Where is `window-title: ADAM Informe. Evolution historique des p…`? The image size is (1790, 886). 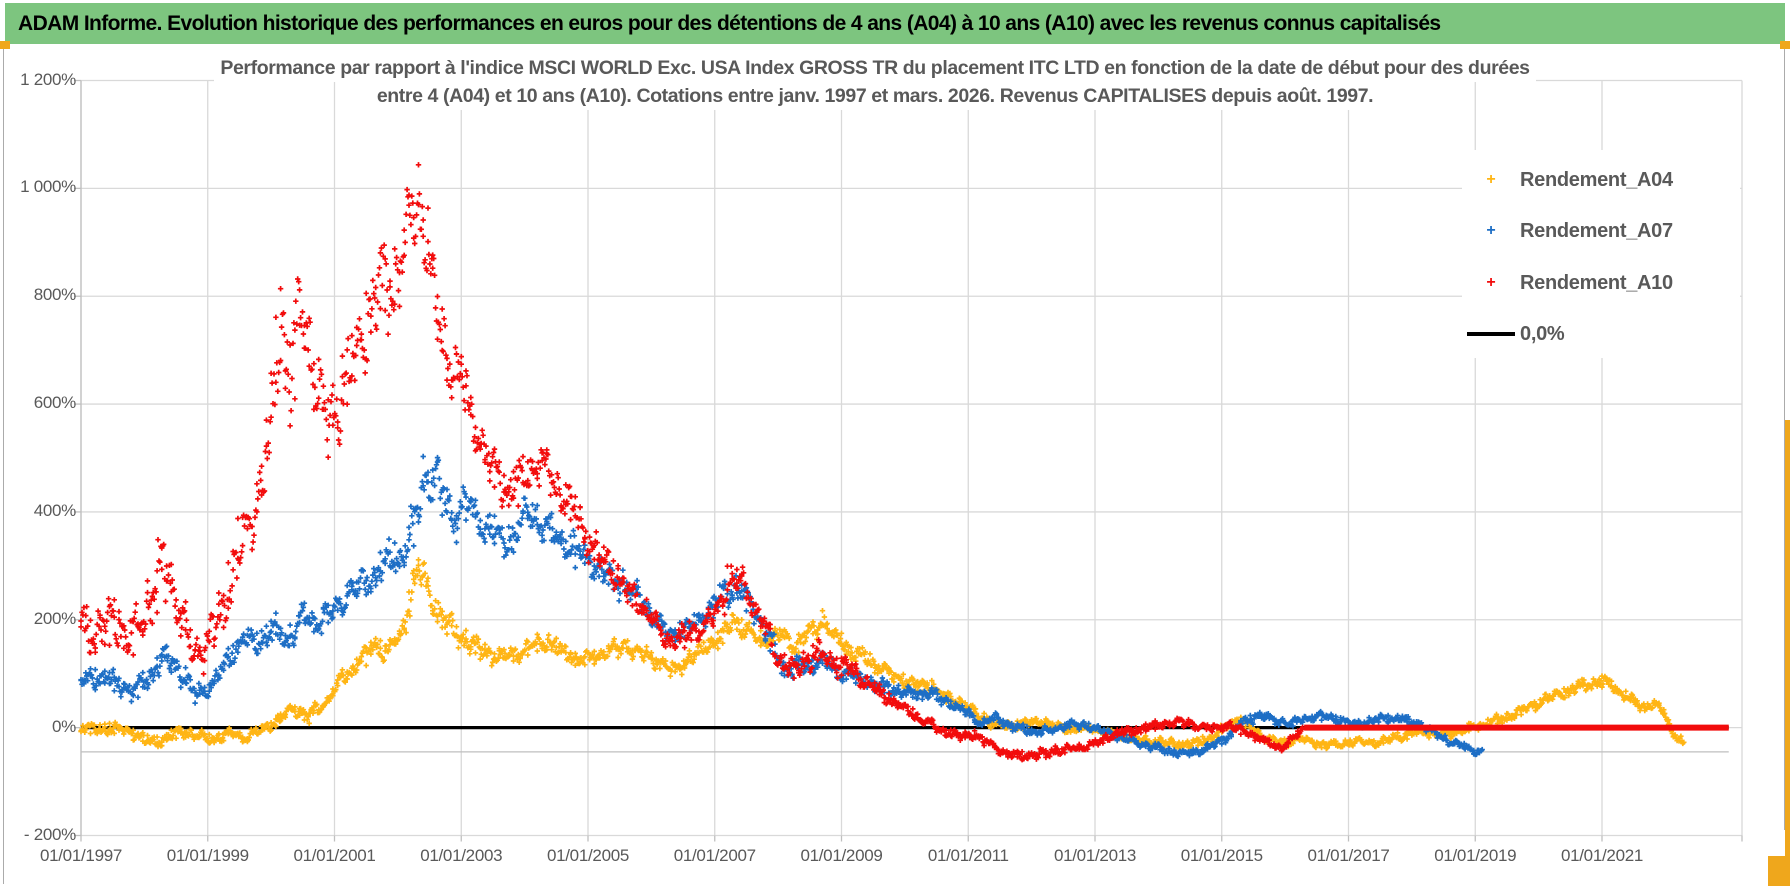
window-title: ADAM Informe. Evolution historique des p… is located at coordinates (729, 23).